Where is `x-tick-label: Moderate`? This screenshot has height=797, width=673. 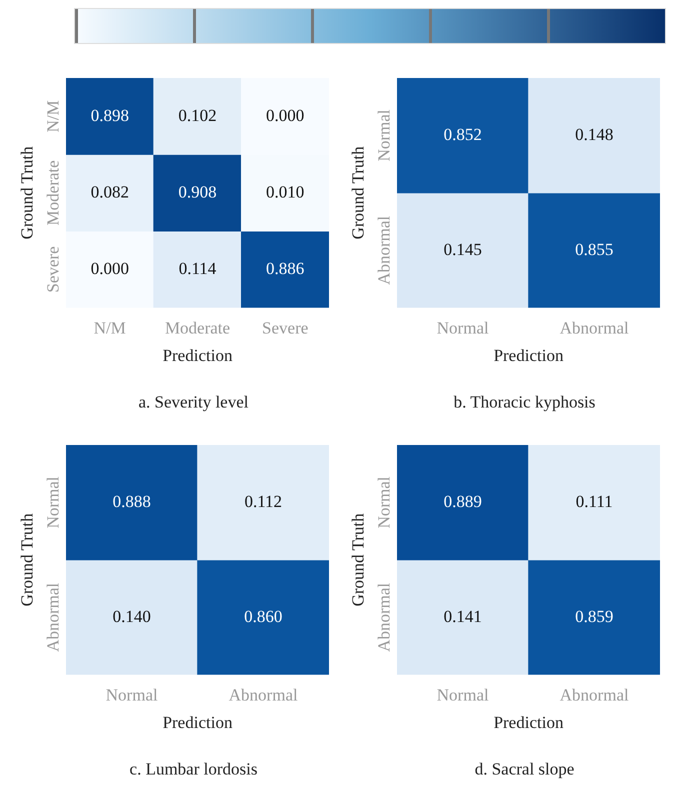
x-tick-label: Moderate is located at coordinates (197, 328).